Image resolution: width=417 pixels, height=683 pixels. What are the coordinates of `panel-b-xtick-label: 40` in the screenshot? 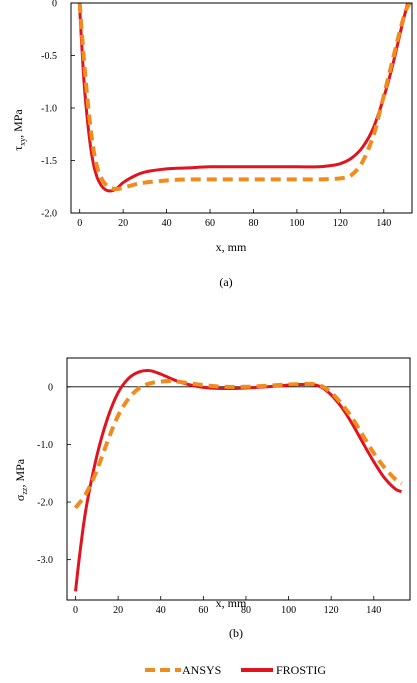 It's located at (161, 610).